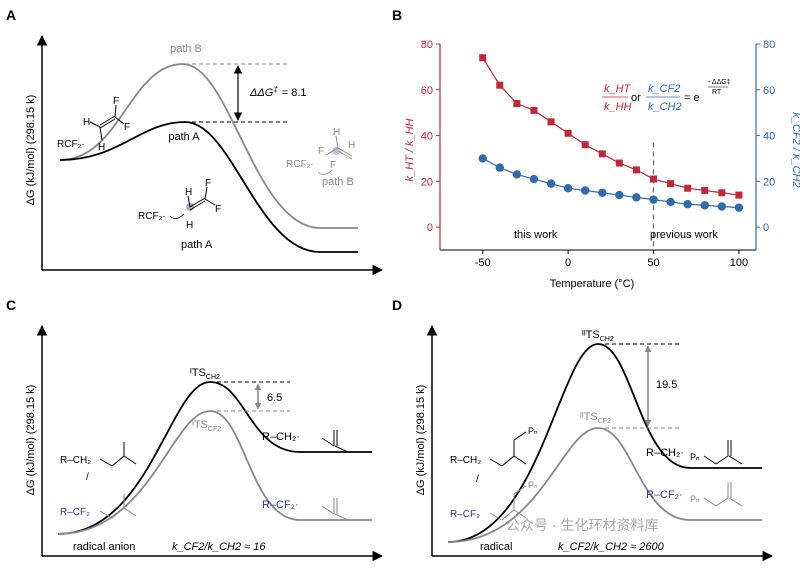  I want to click on d-ts-bottom: ᴵᴵTSCF2, so click(595, 418).